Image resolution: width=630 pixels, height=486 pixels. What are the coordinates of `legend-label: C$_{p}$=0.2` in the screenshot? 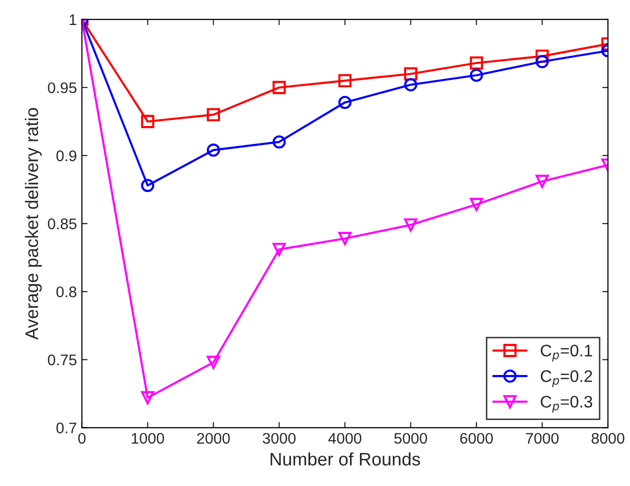 It's located at (566, 379).